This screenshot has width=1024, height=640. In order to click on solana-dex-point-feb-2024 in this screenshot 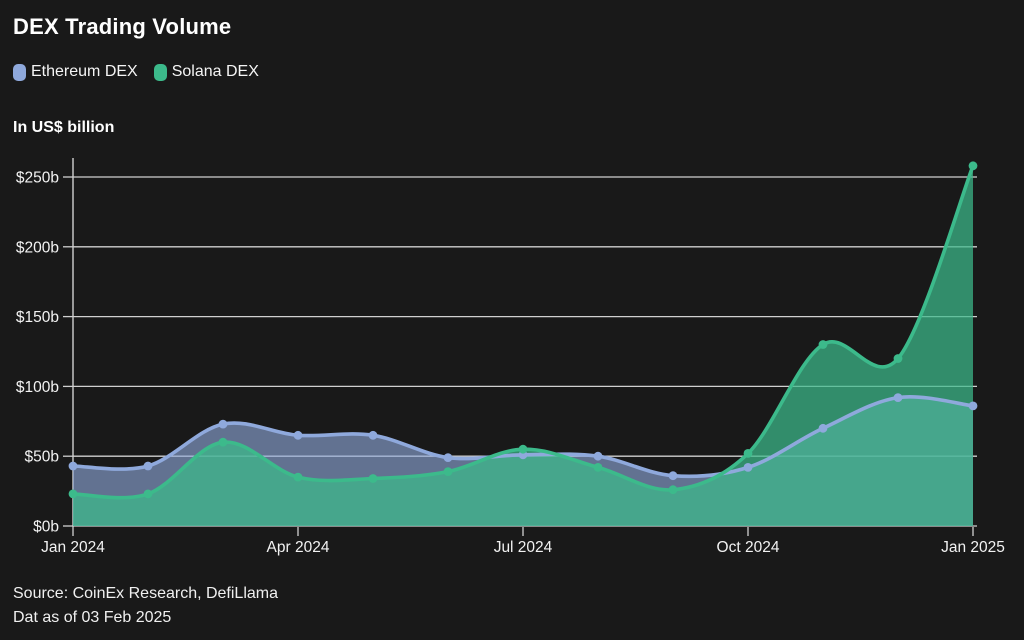, I will do `click(148, 494)`.